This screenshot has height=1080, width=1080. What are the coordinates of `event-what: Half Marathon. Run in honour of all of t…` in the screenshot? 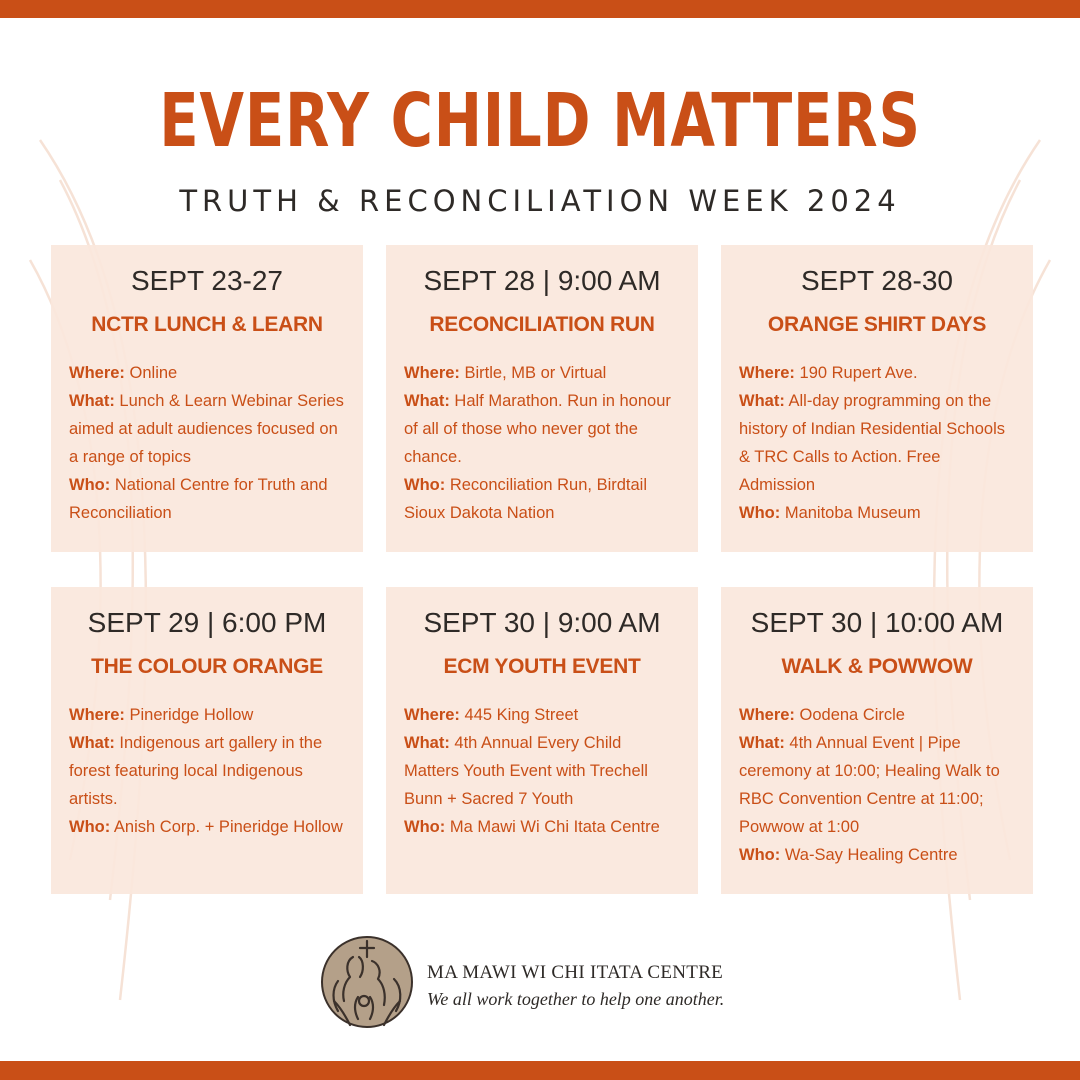 It's located at (537, 429).